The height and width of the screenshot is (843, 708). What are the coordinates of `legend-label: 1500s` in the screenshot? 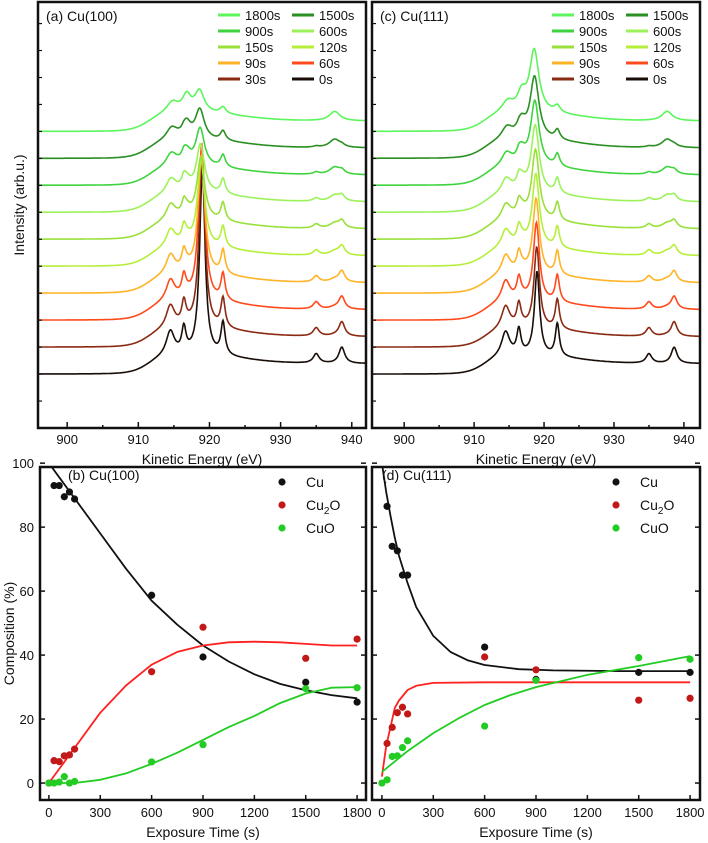 It's located at (671, 15).